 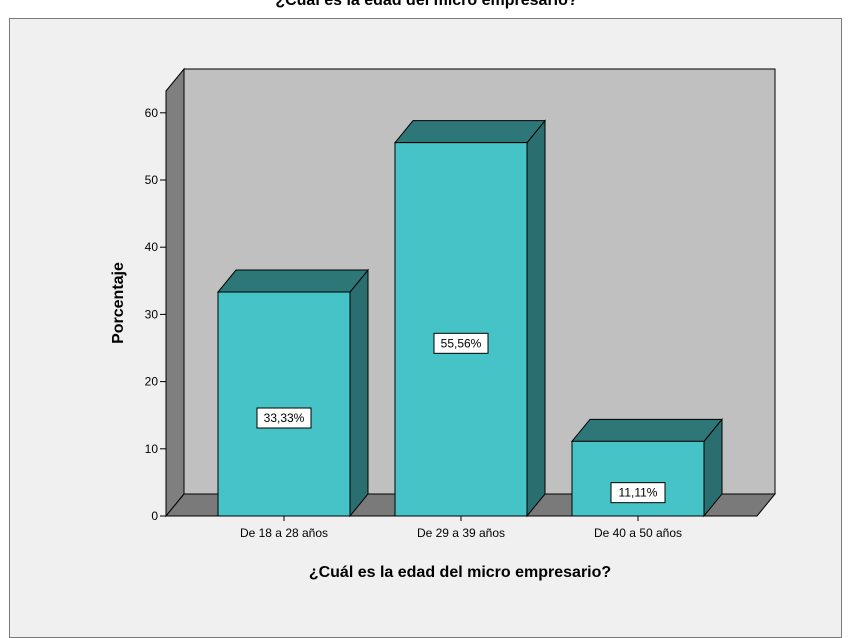 What do you see at coordinates (175, 292) in the screenshot?
I see `side-wall` at bounding box center [175, 292].